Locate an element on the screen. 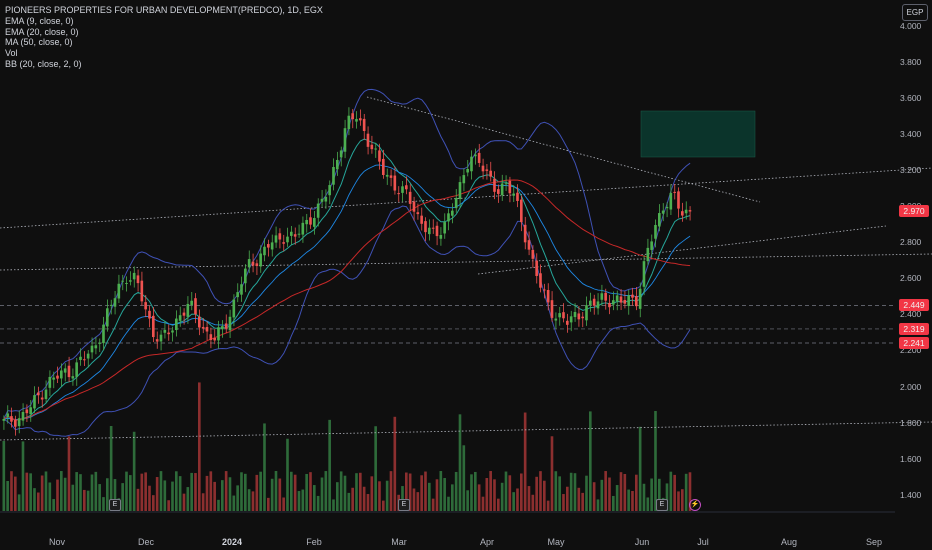  time-tick-label: Mar is located at coordinates (399, 542).